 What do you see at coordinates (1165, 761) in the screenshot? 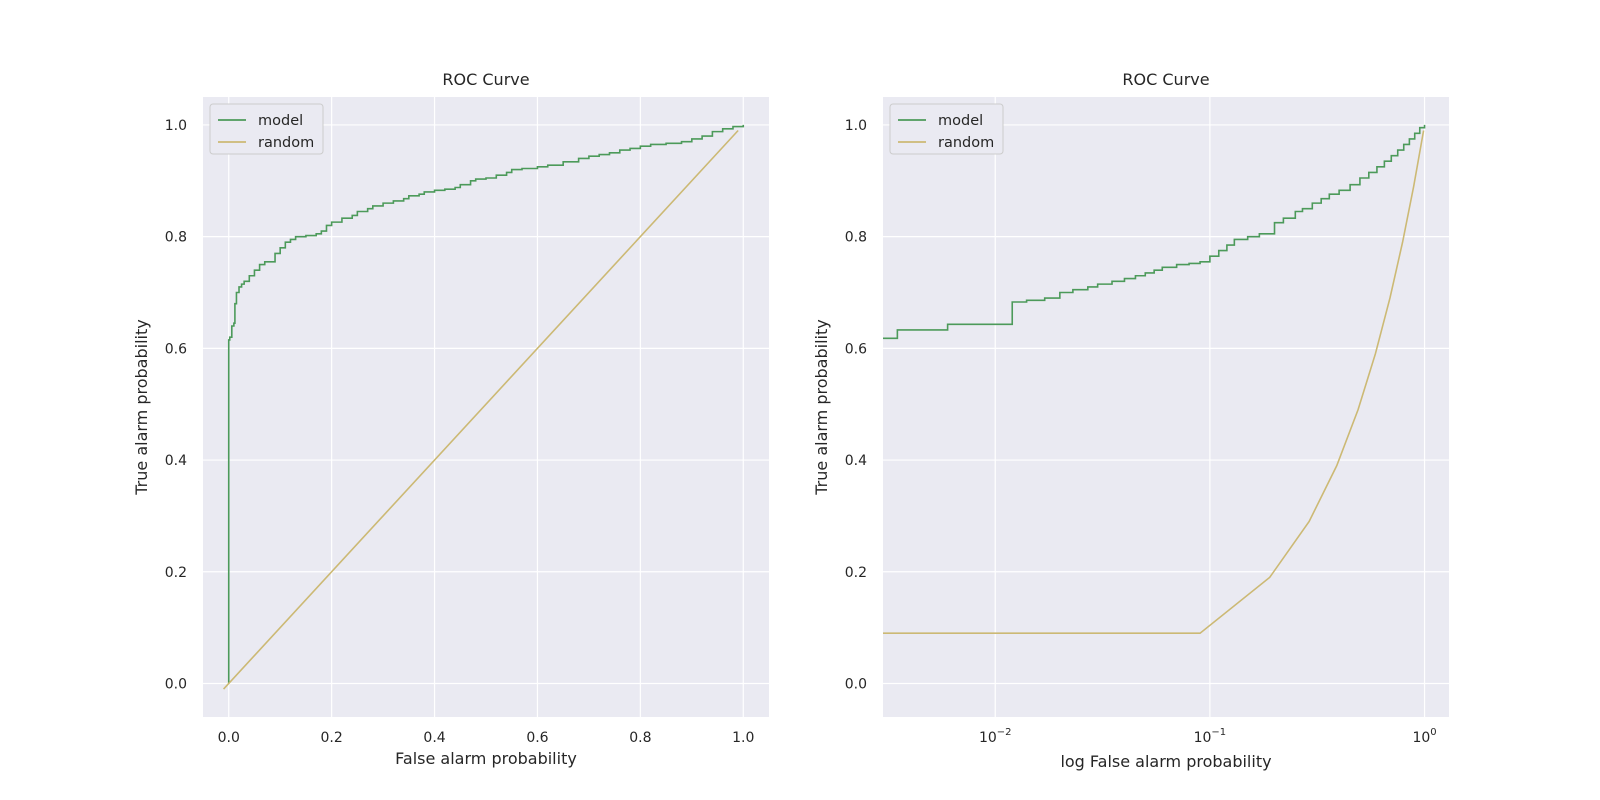
I see `x-axis-label: log False alarm probability` at bounding box center [1165, 761].